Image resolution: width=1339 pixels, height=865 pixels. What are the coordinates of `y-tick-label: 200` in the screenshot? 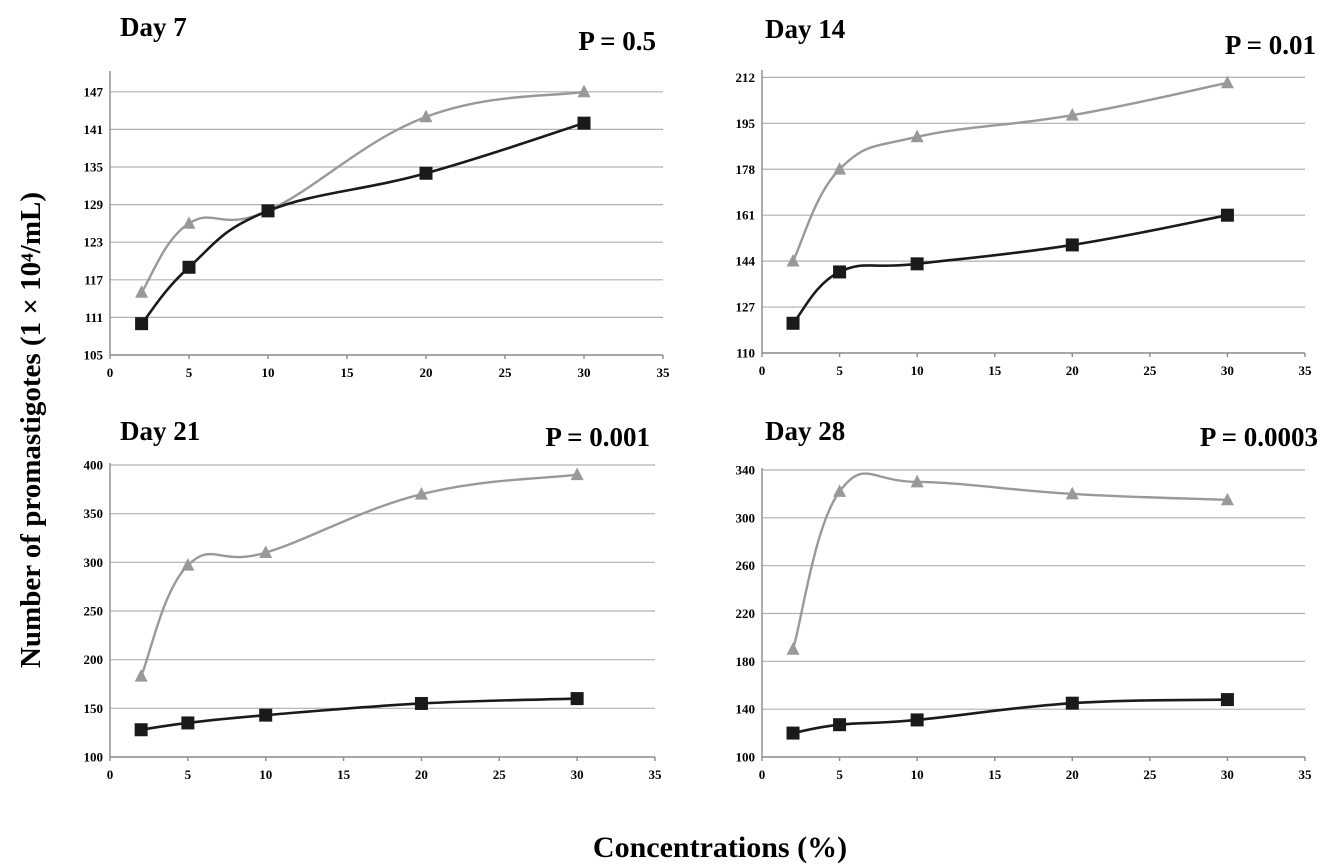 It's located at (94, 659).